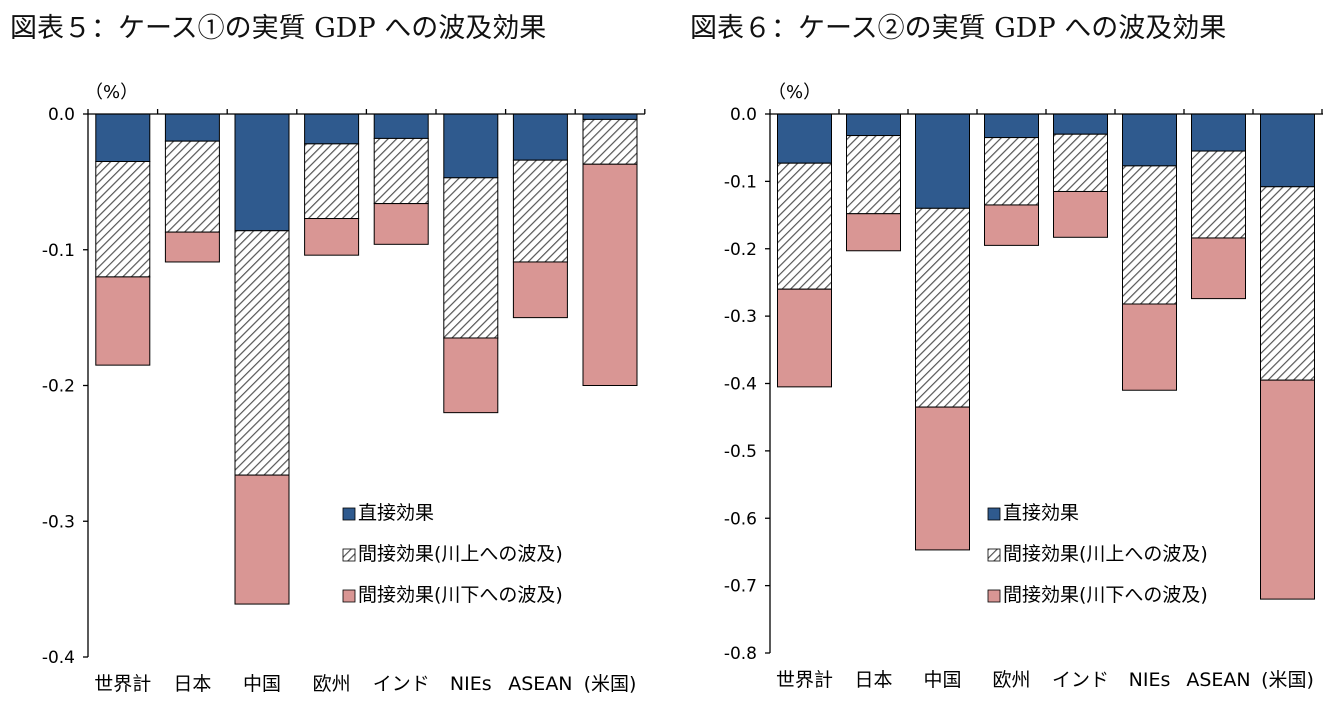 The image size is (1334, 711). I want to click on y-tick-label: -0.6, so click(740, 519).